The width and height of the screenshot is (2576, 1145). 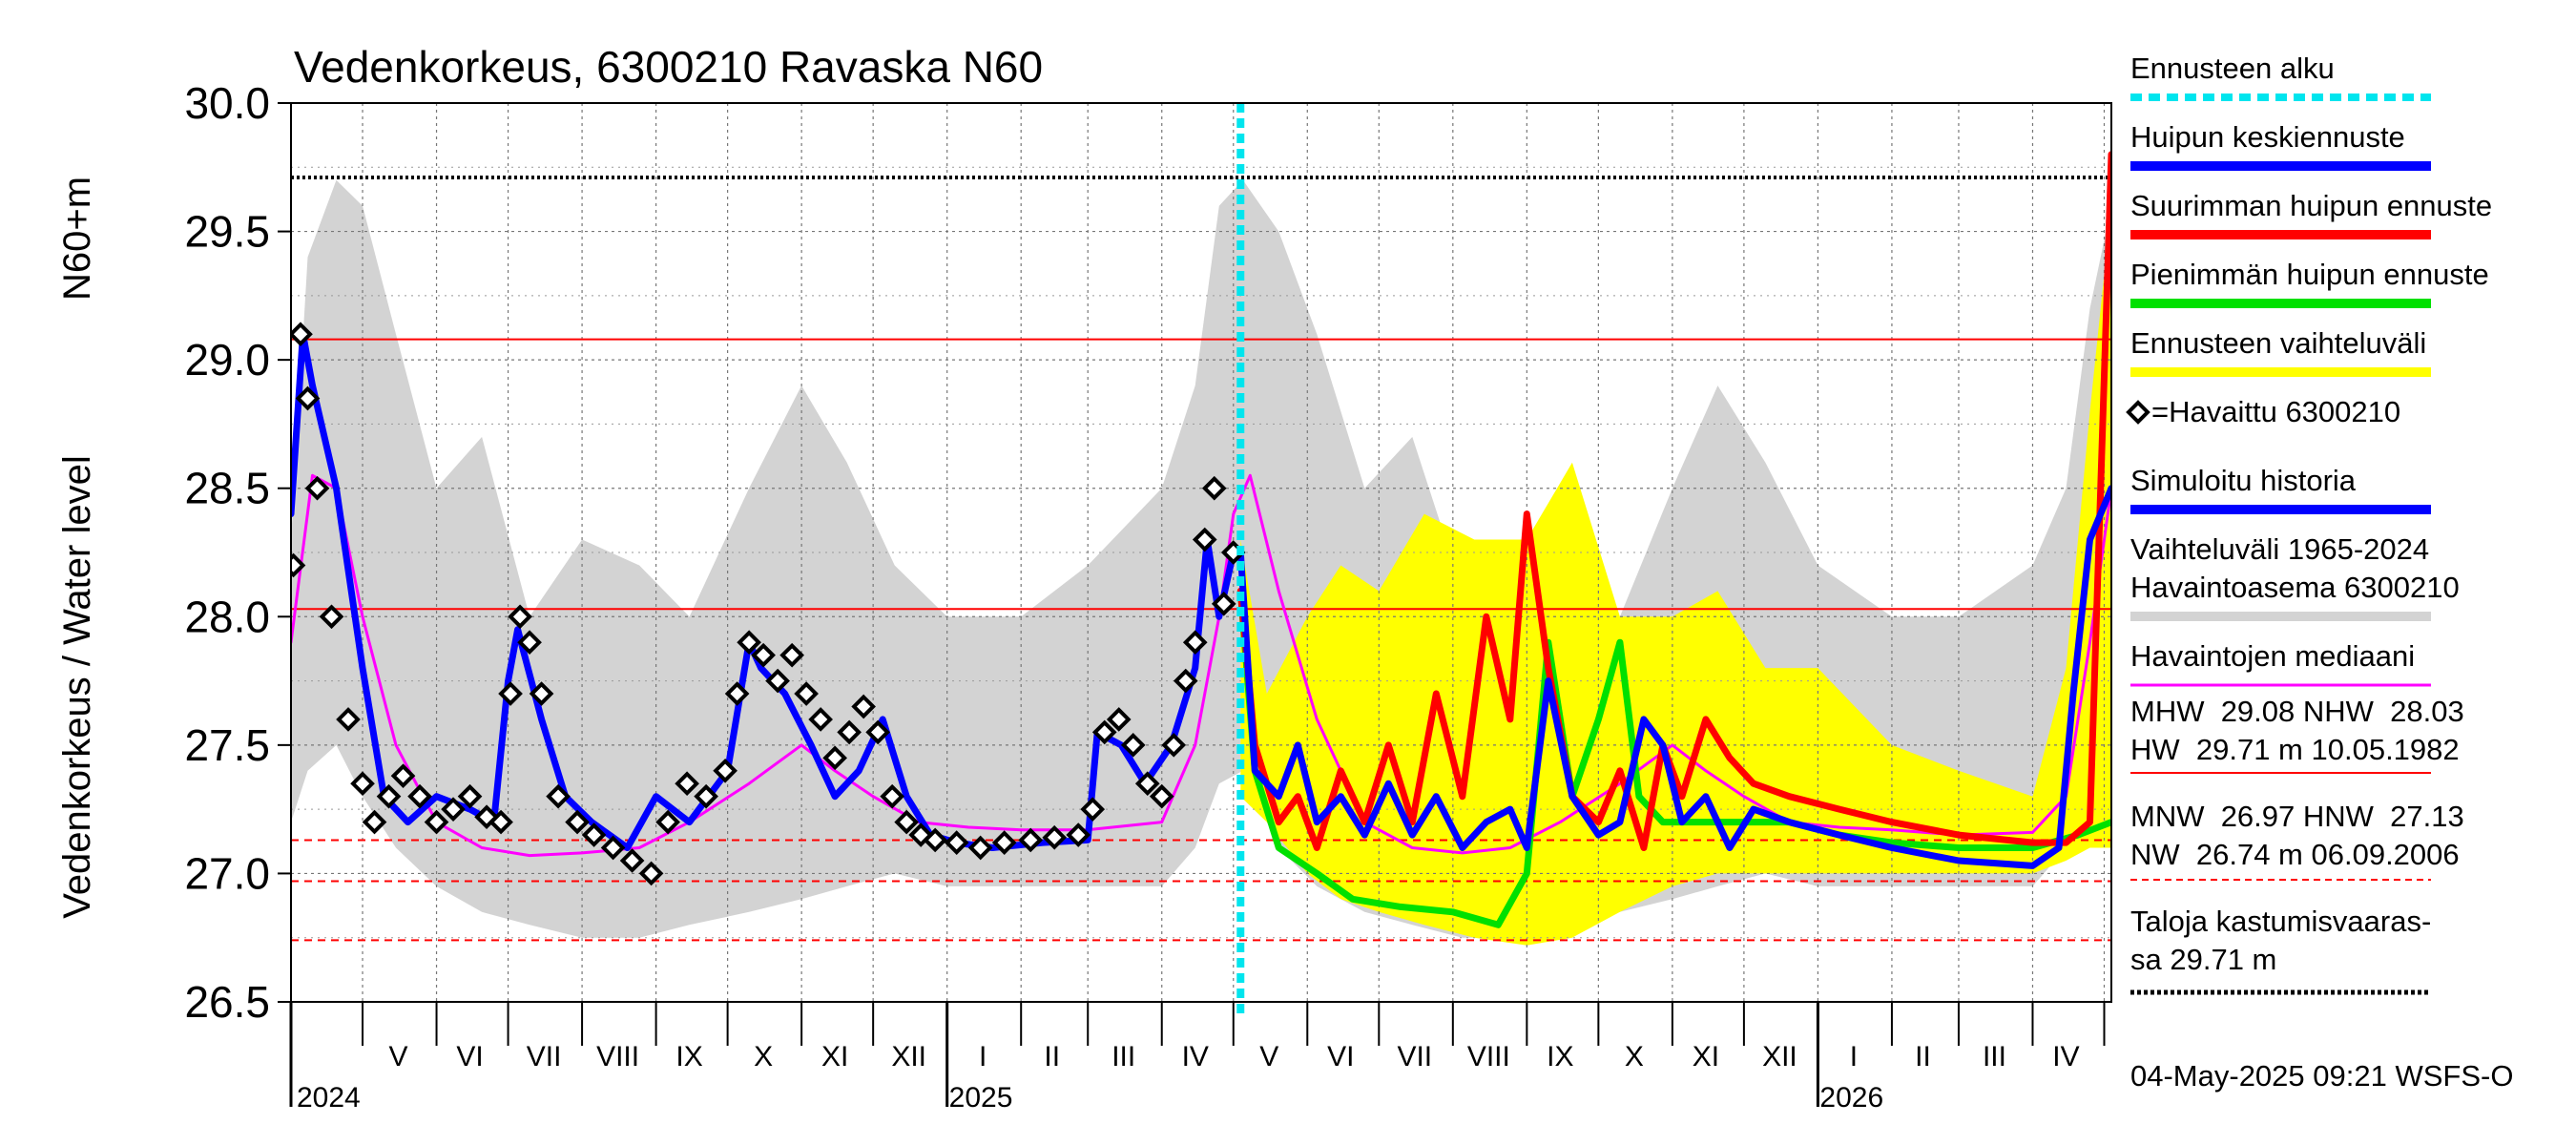 What do you see at coordinates (2203, 959) in the screenshot?
I see `flood-note-line-2: sa 29.71 m` at bounding box center [2203, 959].